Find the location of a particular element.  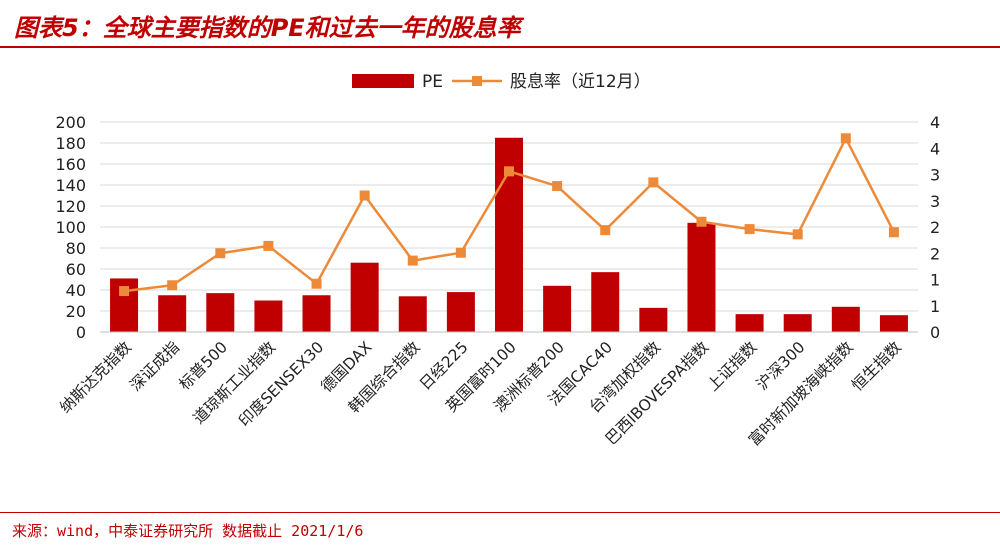

y-right-tick-label: 0 is located at coordinates (935, 332).